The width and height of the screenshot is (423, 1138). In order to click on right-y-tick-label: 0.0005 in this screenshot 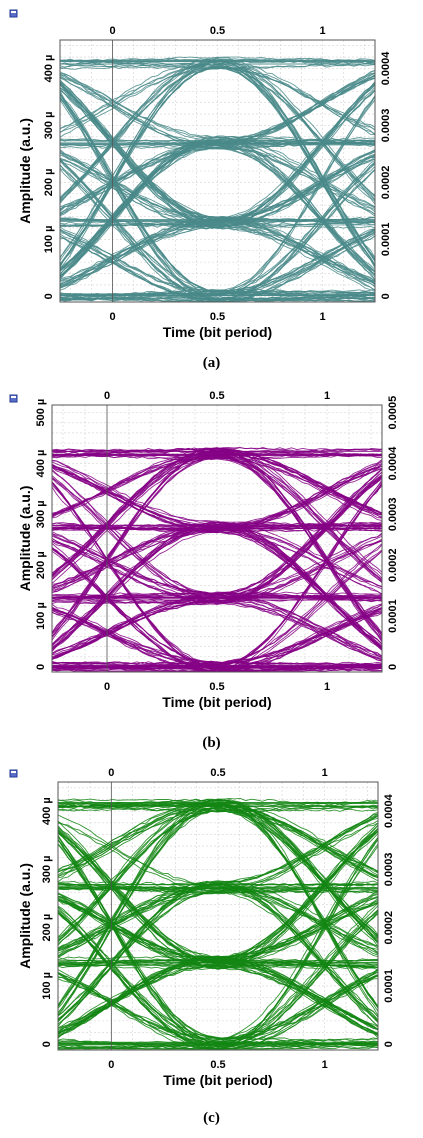, I will do `click(393, 413)`.